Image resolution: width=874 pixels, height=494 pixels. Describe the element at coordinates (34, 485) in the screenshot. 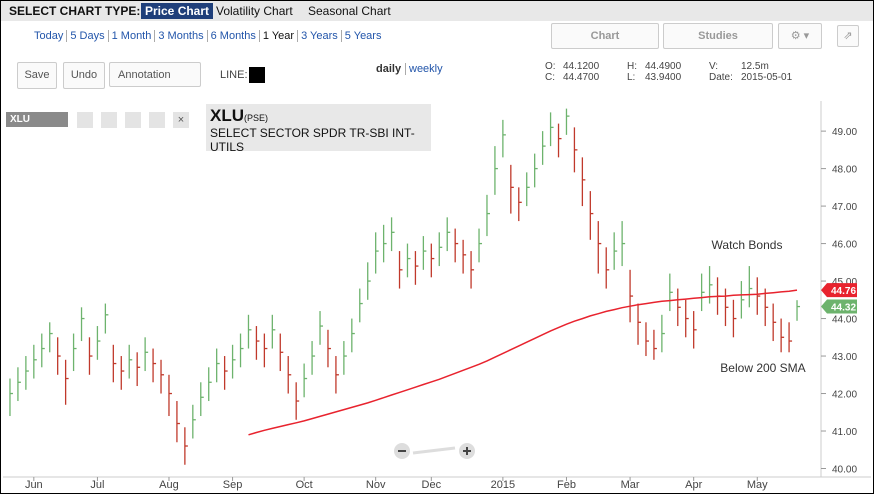

I see `x-tick-label: Jun` at that location.